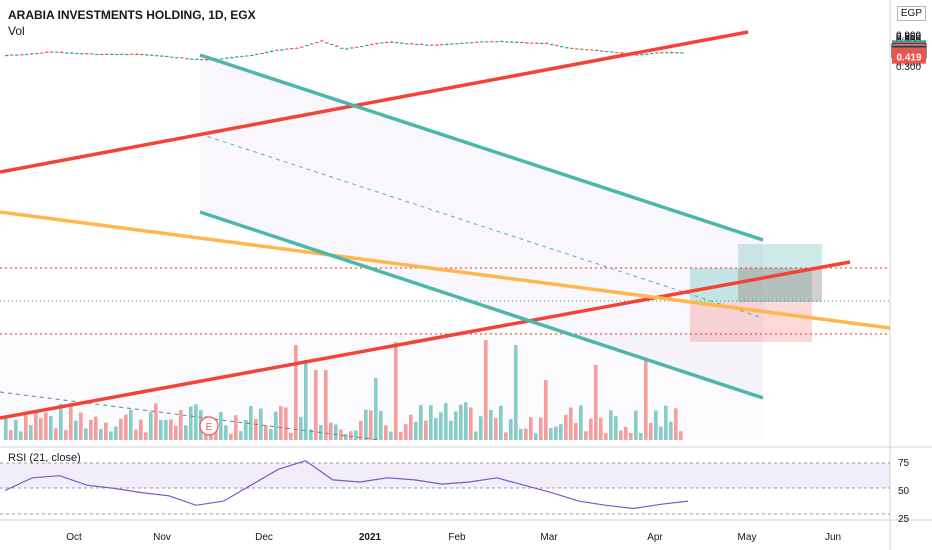  What do you see at coordinates (904, 491) in the screenshot?
I see `rsi-tick-label: 50` at bounding box center [904, 491].